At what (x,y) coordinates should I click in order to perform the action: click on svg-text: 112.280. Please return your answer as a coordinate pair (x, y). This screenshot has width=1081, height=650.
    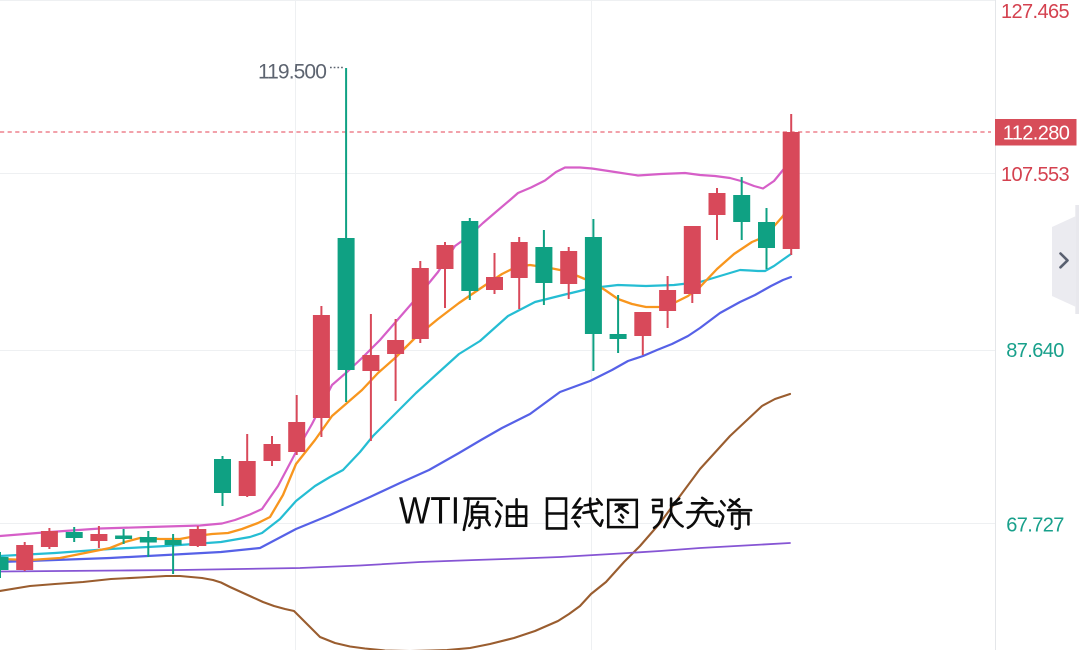
    Looking at the image, I should click on (1036, 133).